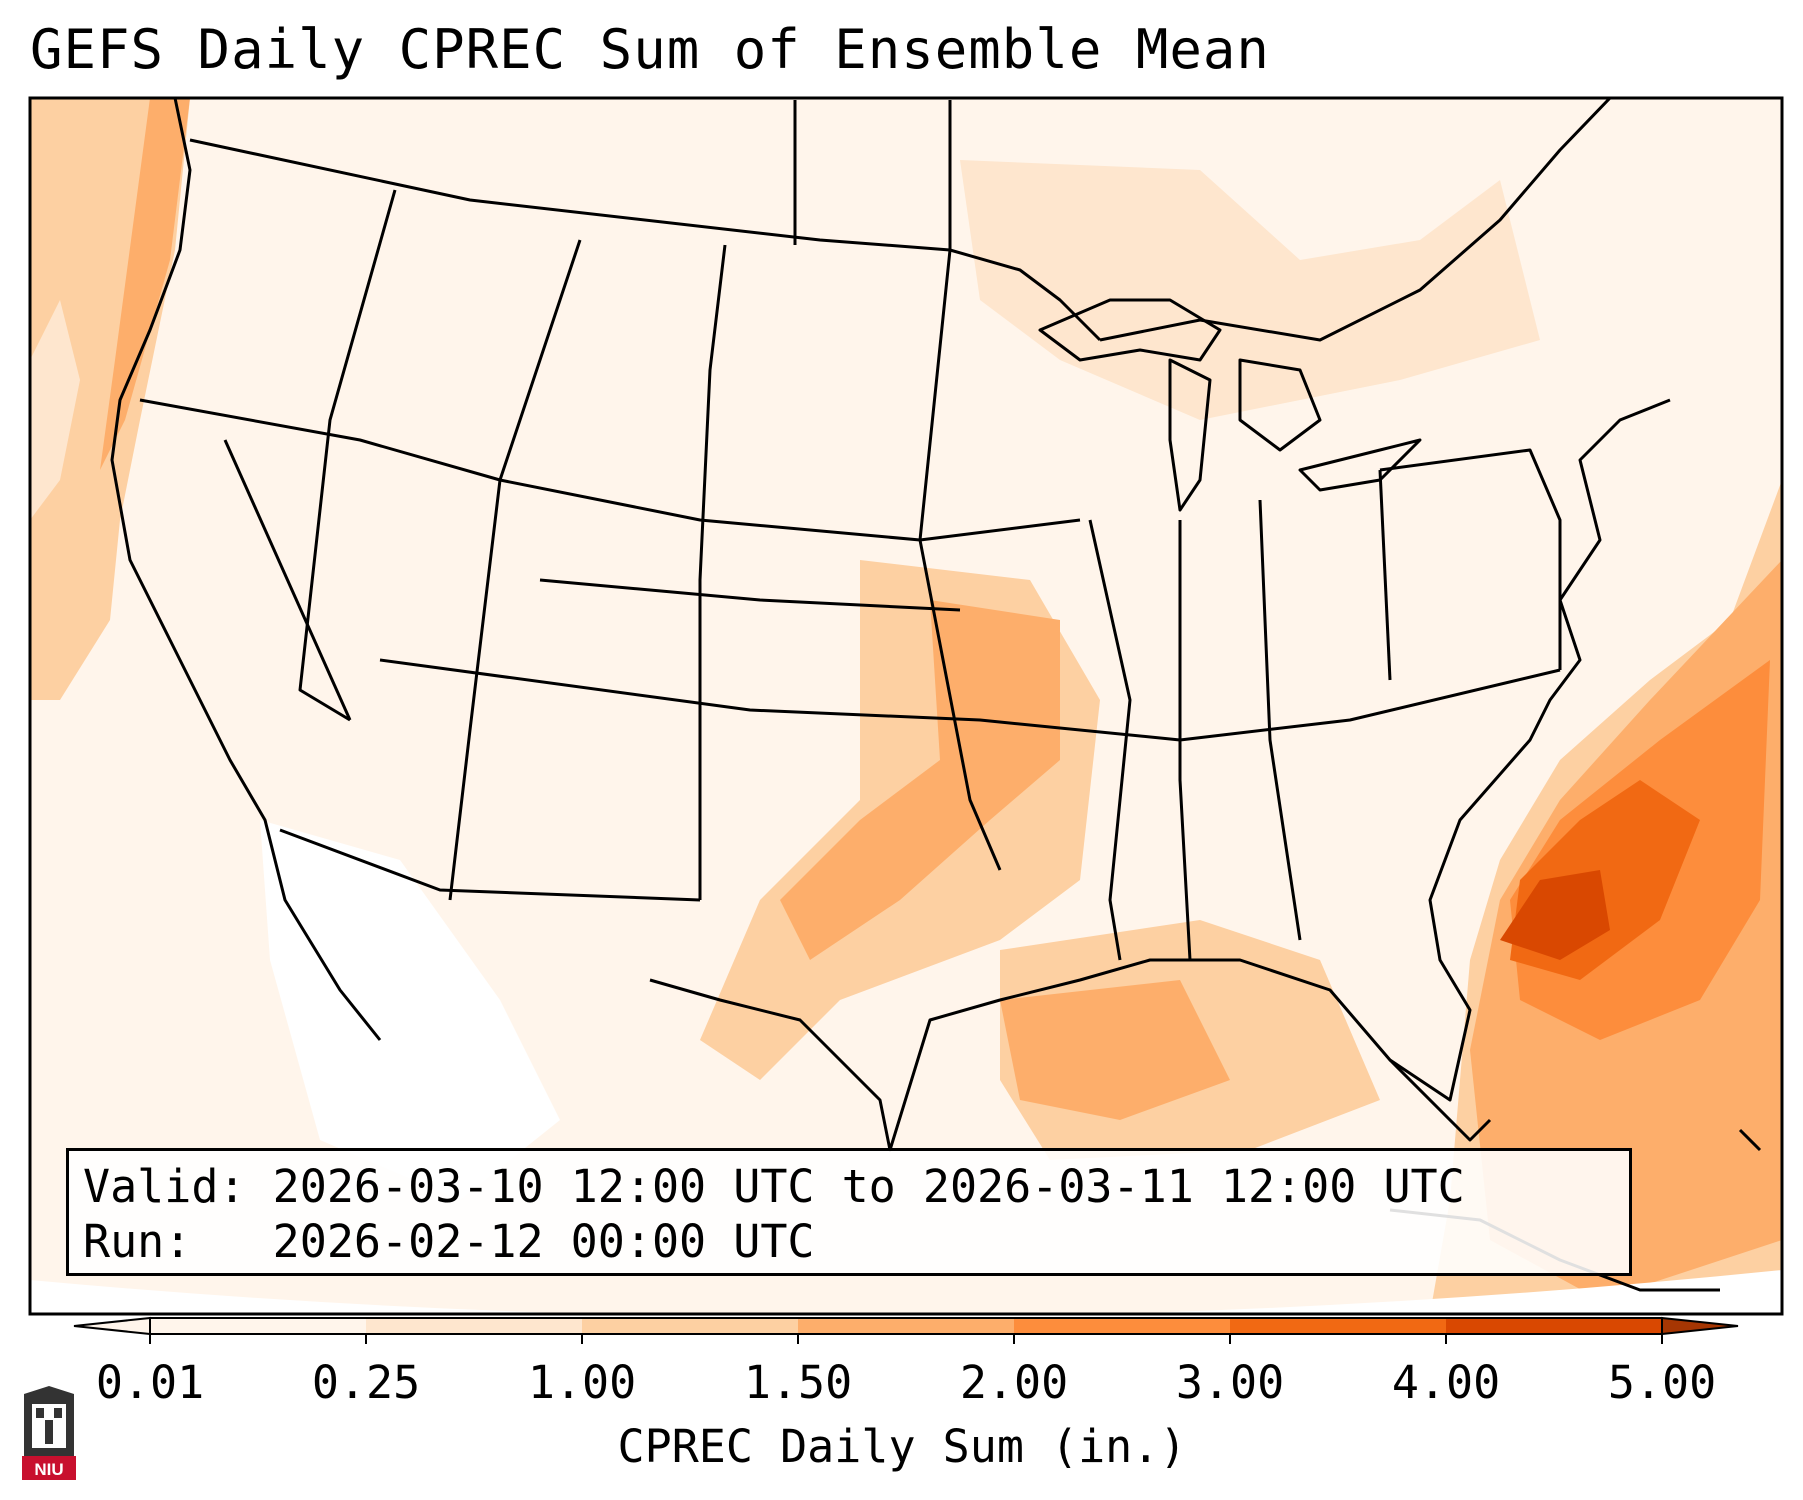 The width and height of the screenshot is (1803, 1500). I want to click on colorbar-tick-label: 0.25, so click(366, 1382).